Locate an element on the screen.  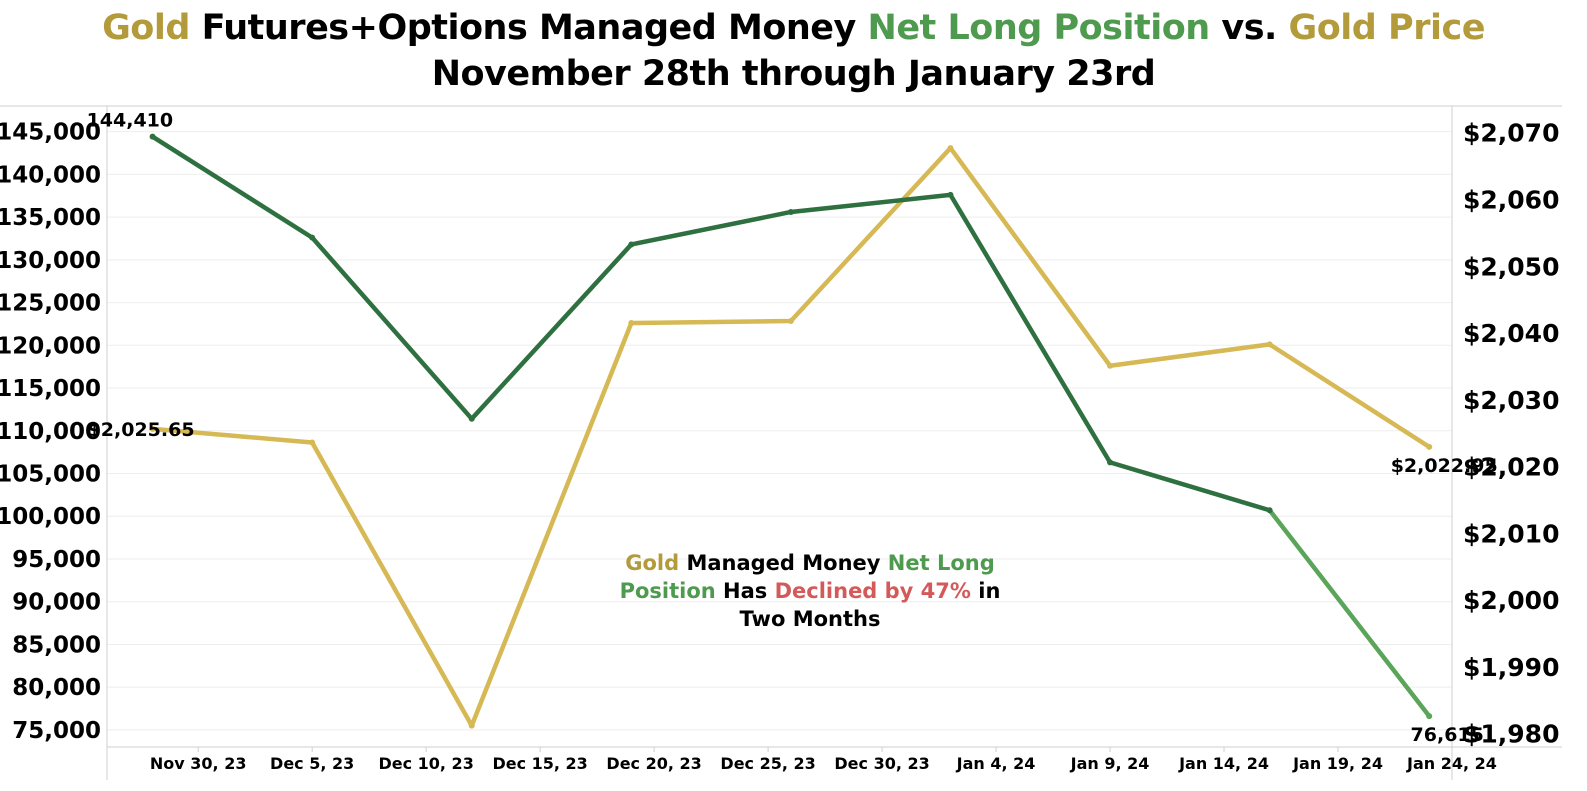
annotation-net-long: Net Long Position is located at coordinates (807, 577).